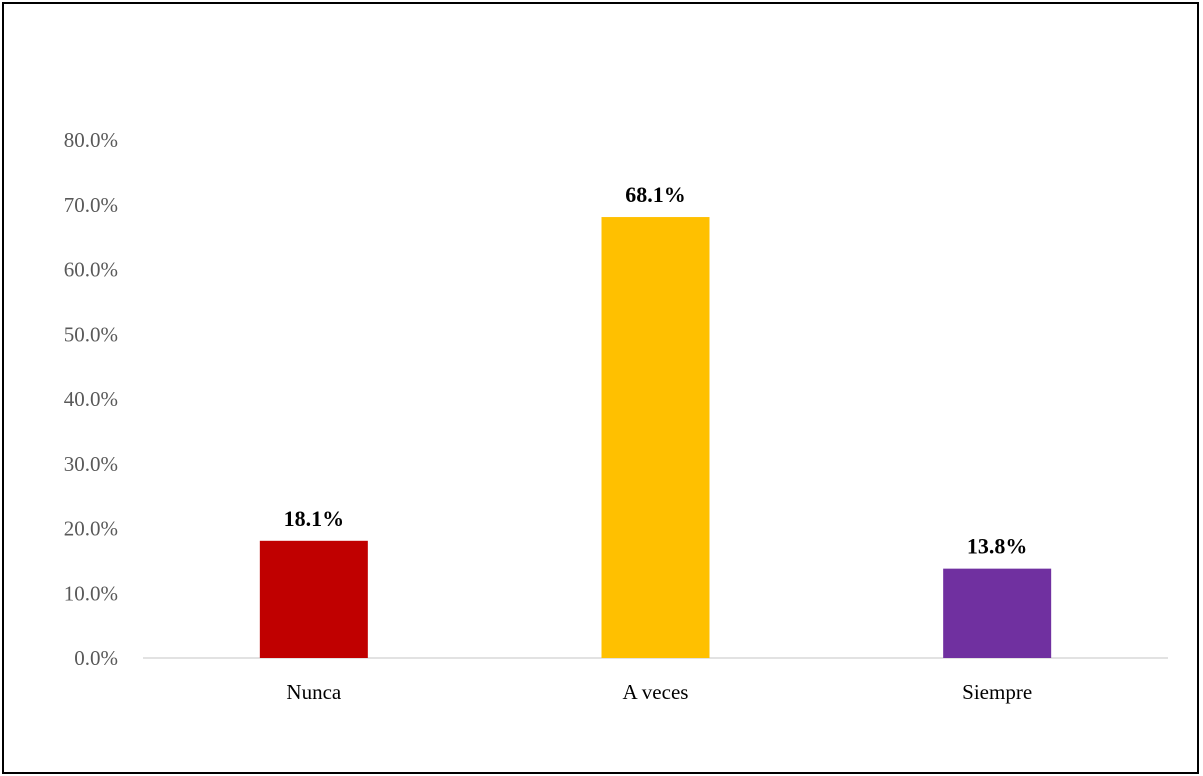  What do you see at coordinates (91, 270) in the screenshot?
I see `y-tick-label: 60.0%` at bounding box center [91, 270].